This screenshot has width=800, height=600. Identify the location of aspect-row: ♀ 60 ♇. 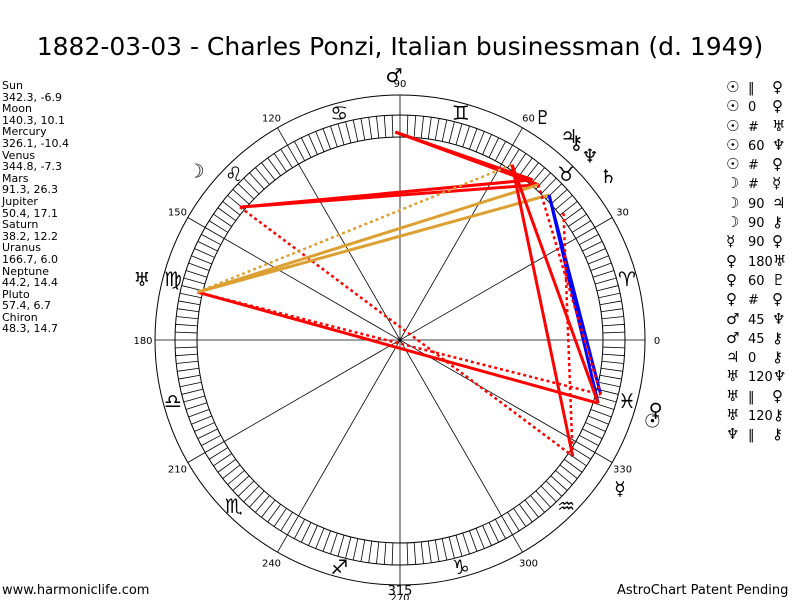
(760, 280).